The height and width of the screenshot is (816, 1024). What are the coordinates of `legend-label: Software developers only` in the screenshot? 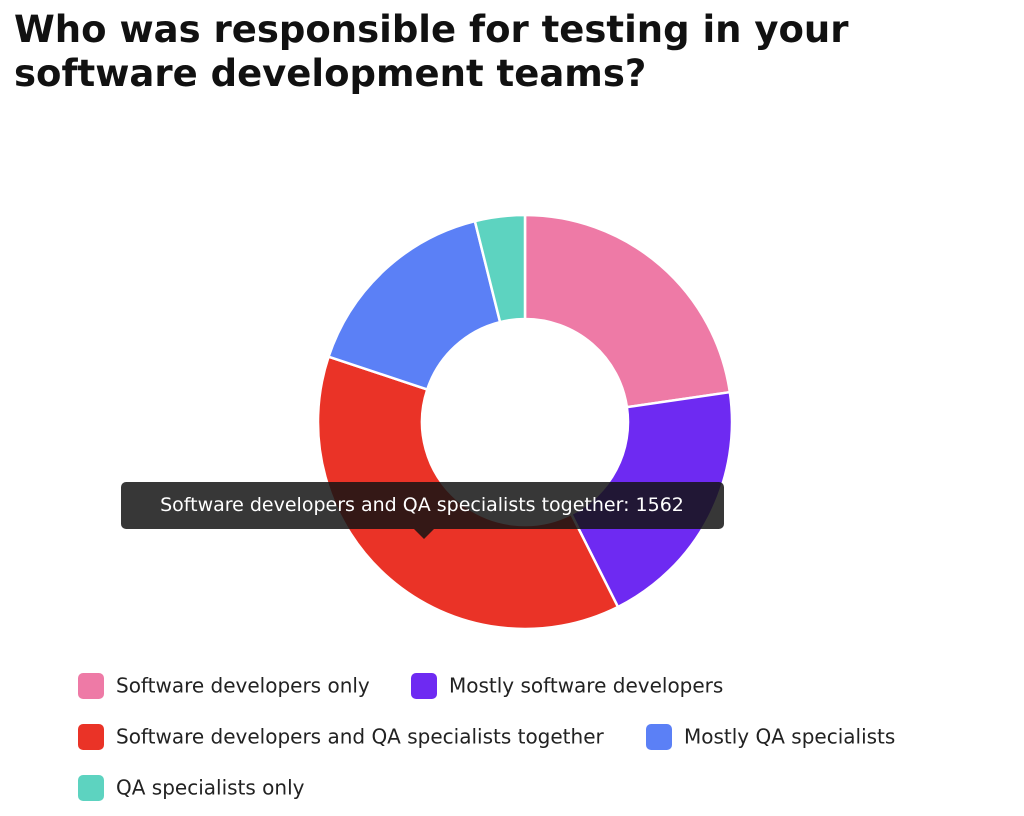 It's located at (243, 686).